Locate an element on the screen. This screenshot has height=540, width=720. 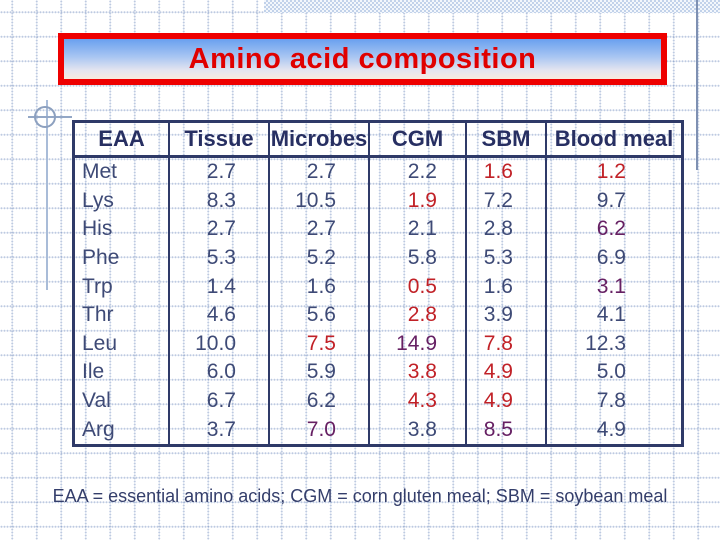
column-header: EAA is located at coordinates (122, 139).